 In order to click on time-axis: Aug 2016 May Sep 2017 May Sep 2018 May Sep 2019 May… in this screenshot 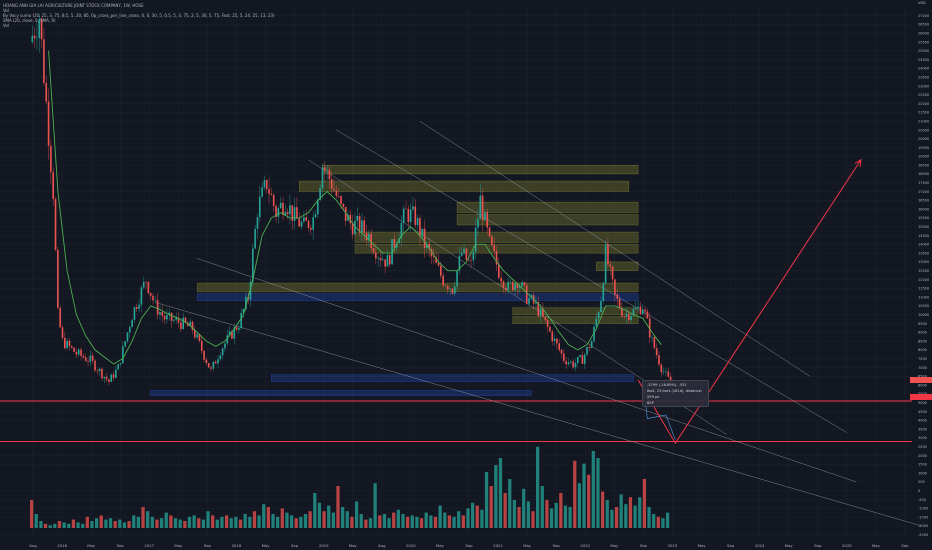, I will do `click(469, 545)`.